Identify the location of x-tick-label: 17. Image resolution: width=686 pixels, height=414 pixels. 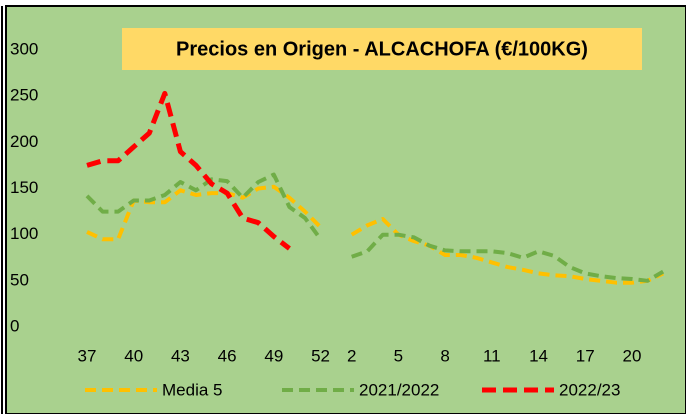
(585, 355).